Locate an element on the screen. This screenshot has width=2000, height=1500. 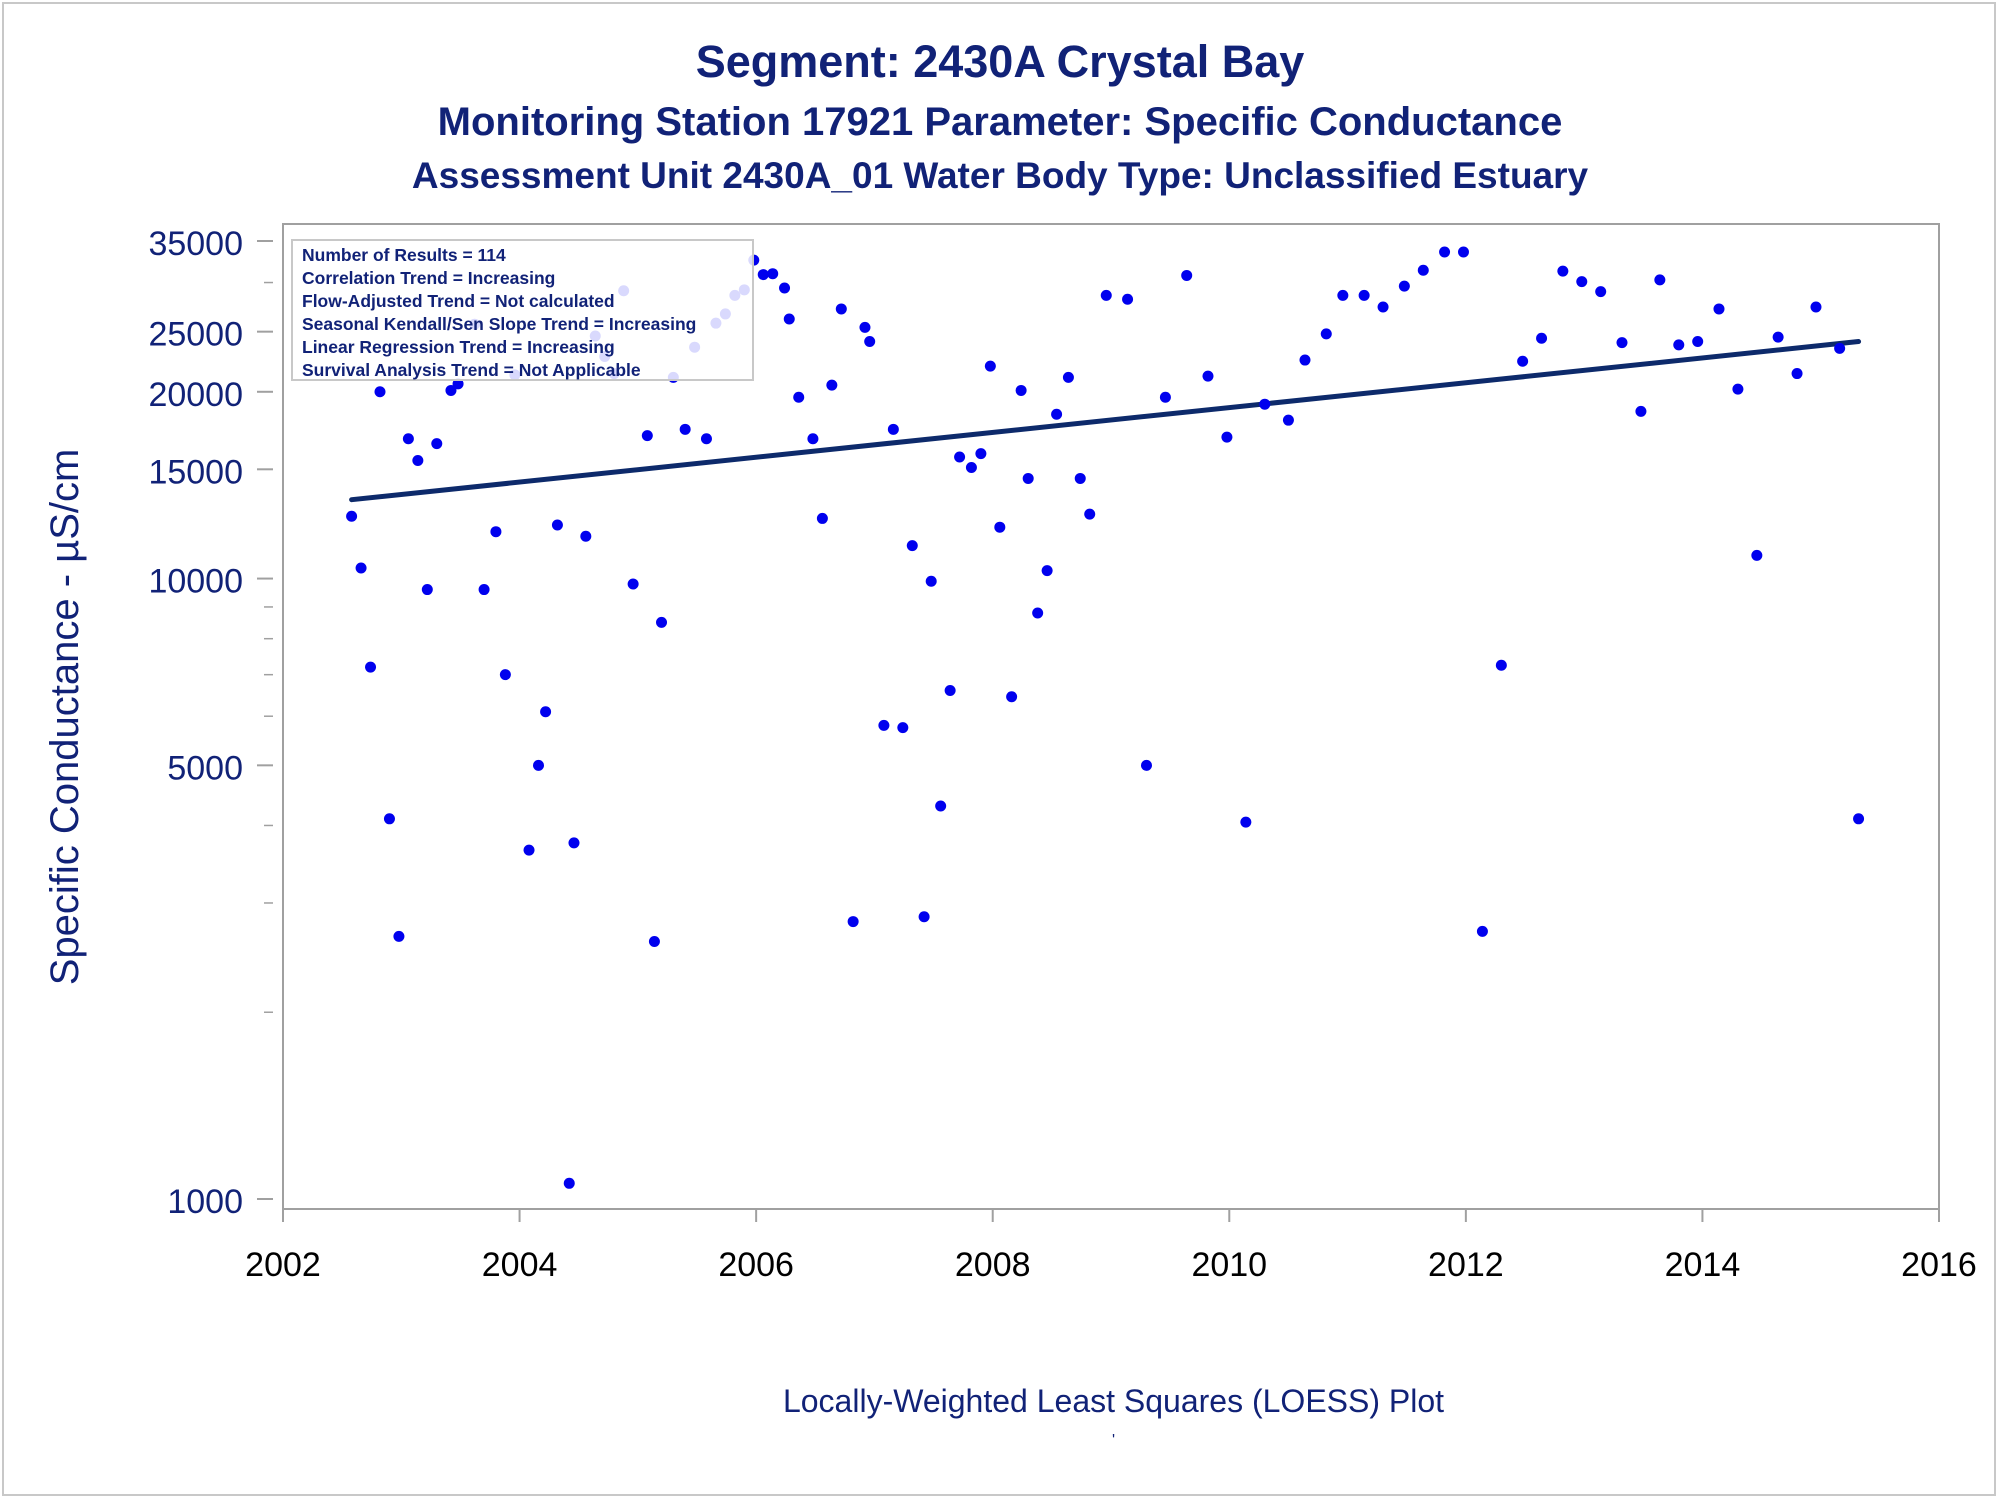
x-tick-label: 2014 is located at coordinates (1703, 1265).